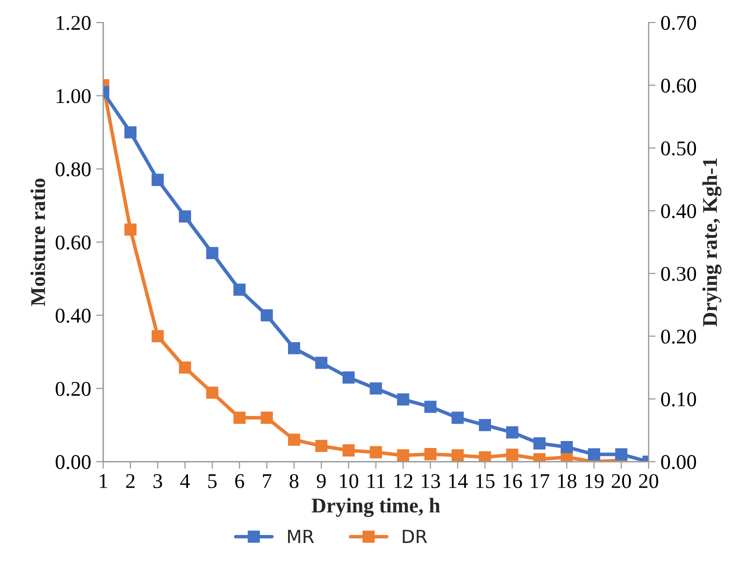  What do you see at coordinates (678, 337) in the screenshot?
I see `y2-tick-label: 0.20` at bounding box center [678, 337].